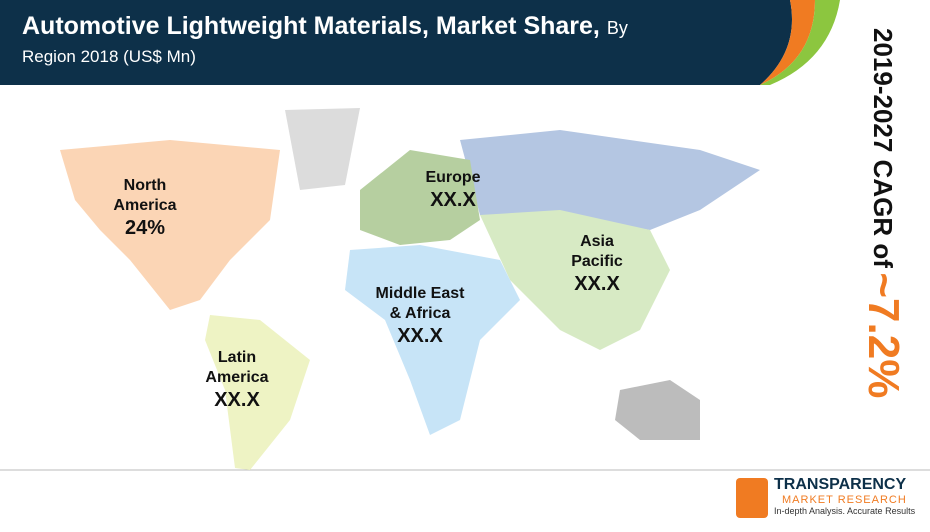 The image size is (930, 532). I want to click on region-latin-america, so click(257, 392).